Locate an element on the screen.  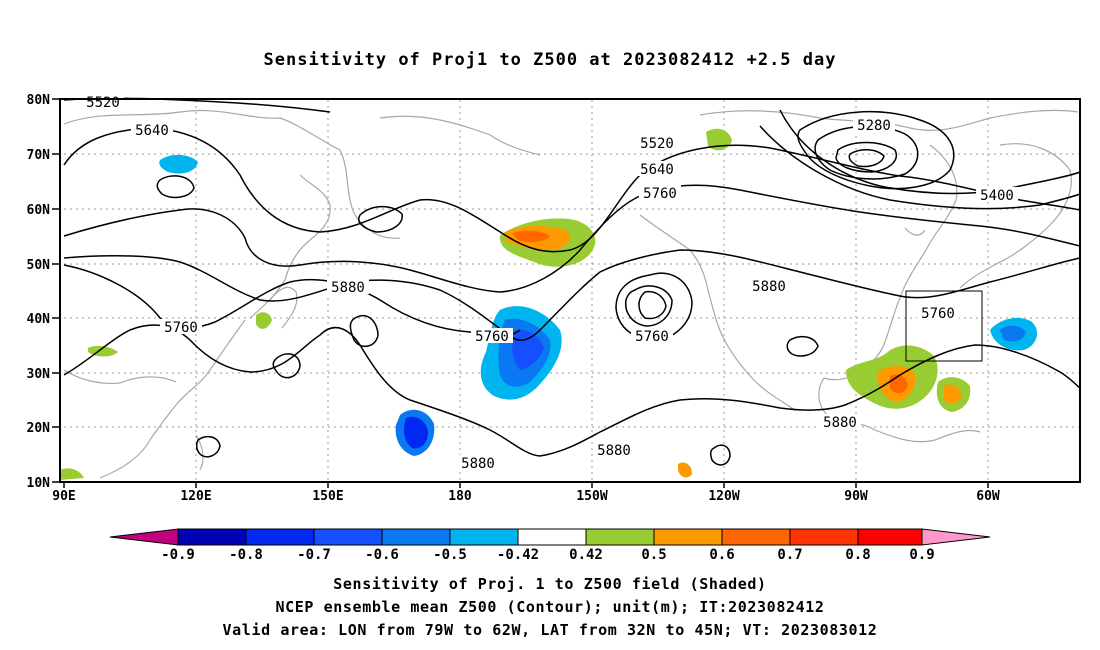
colorbar-label: 0.7 is located at coordinates (789, 555).